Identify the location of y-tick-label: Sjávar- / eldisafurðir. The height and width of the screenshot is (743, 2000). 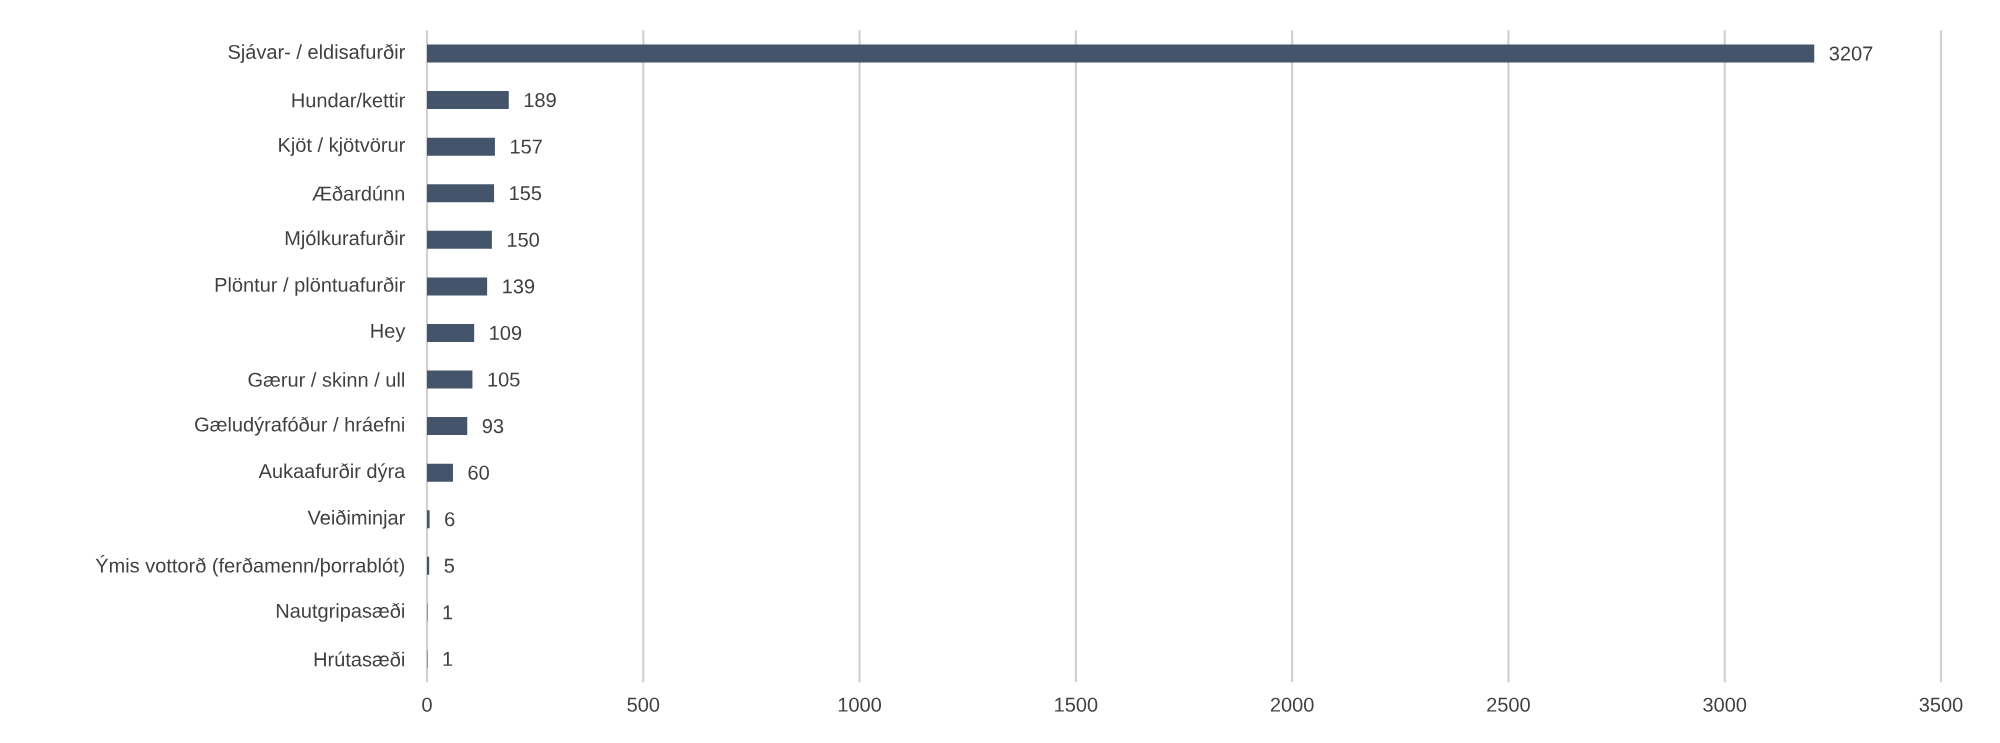
(316, 53).